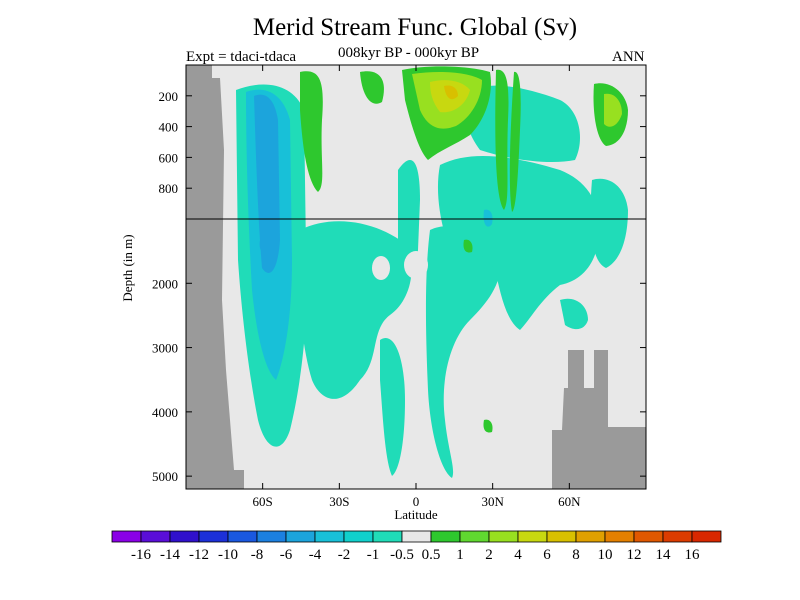  Describe the element at coordinates (409, 217) in the screenshot. I see `contour-neg-central` at that location.